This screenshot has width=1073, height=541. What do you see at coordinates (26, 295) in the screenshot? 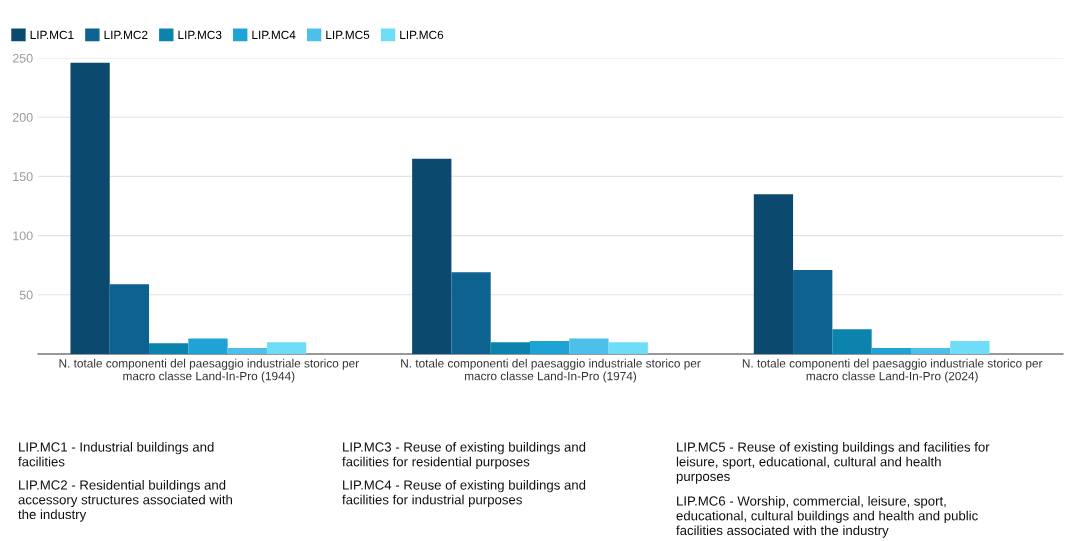
I see `y-tick-label: 50` at bounding box center [26, 295].